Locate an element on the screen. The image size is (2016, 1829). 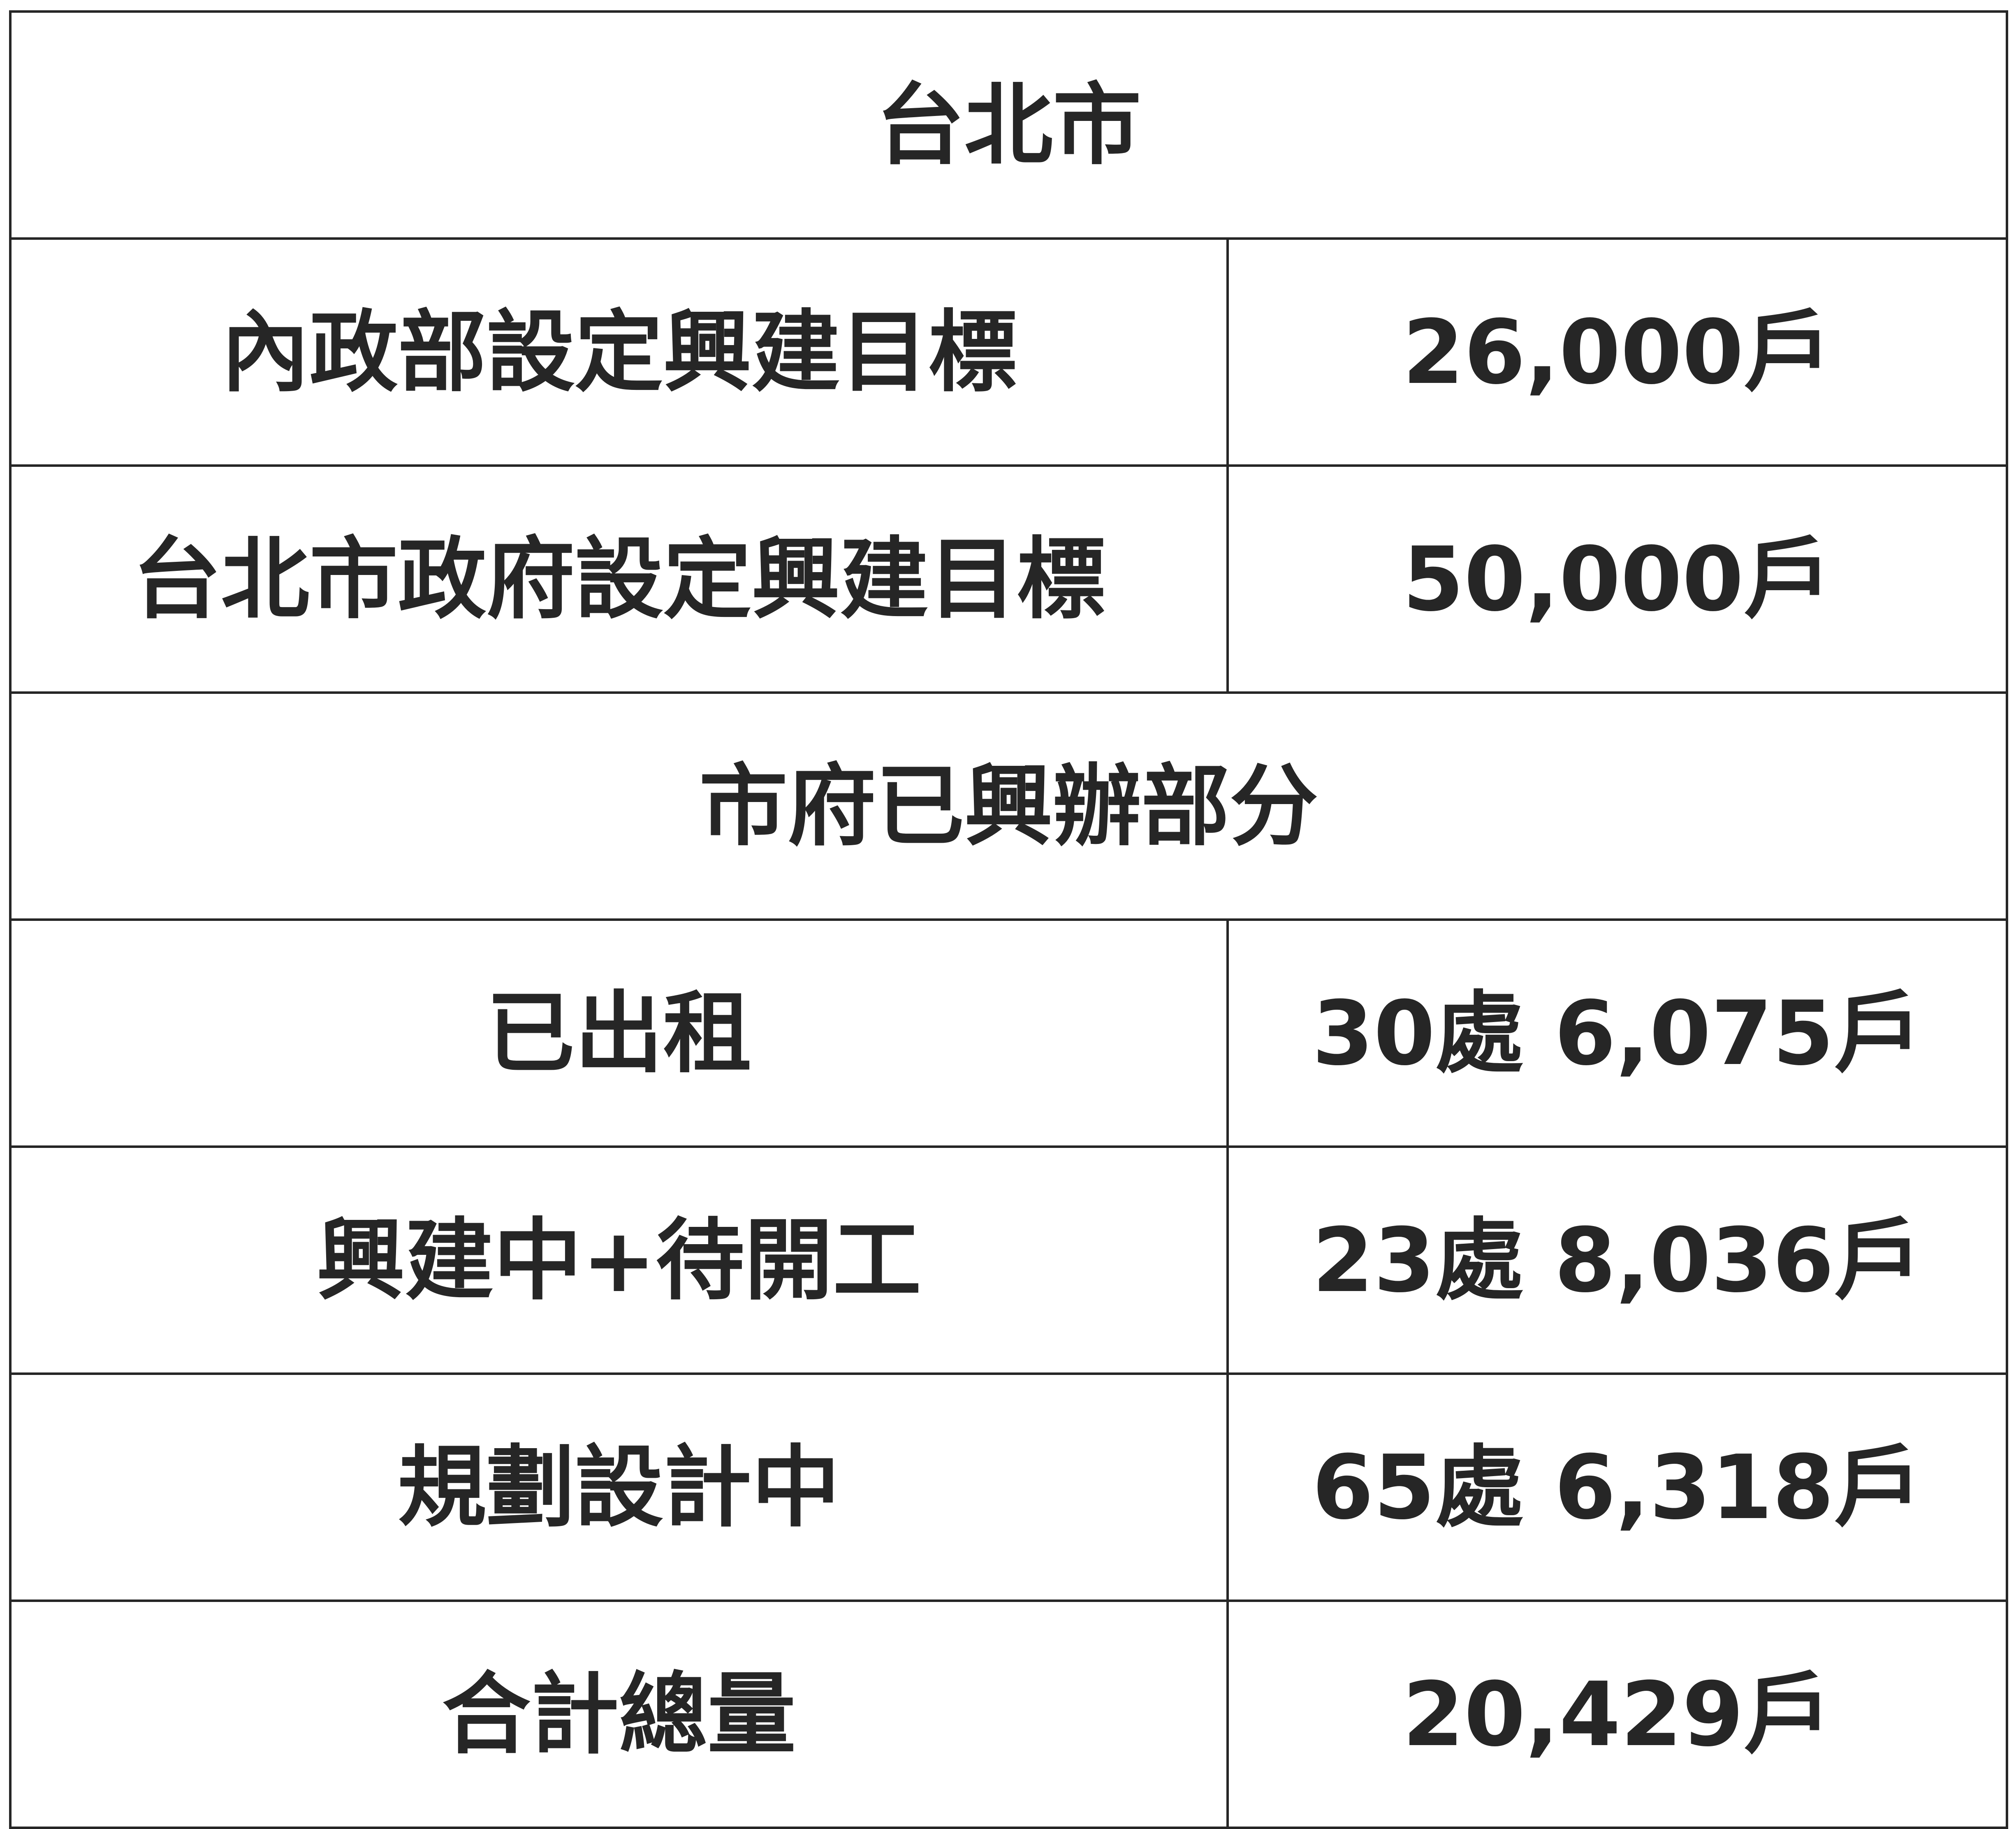
table-row-total: 合計總量 20,429戶 is located at coordinates (1008, 1715).